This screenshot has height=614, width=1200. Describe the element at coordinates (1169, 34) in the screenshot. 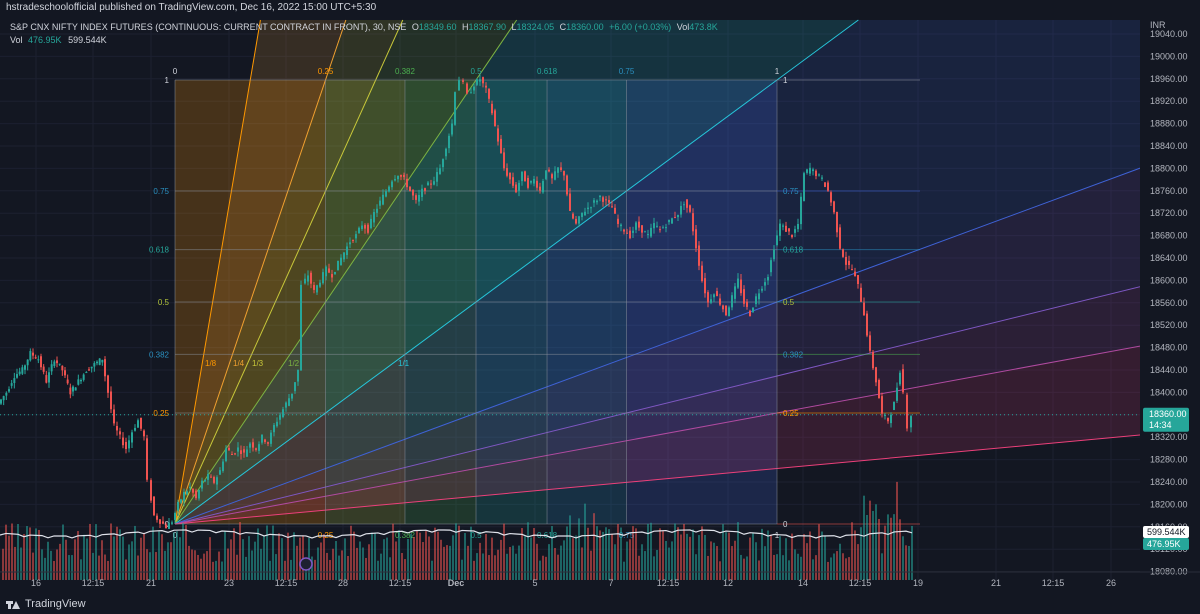

I see `price-tick-label: 19040.00` at that location.